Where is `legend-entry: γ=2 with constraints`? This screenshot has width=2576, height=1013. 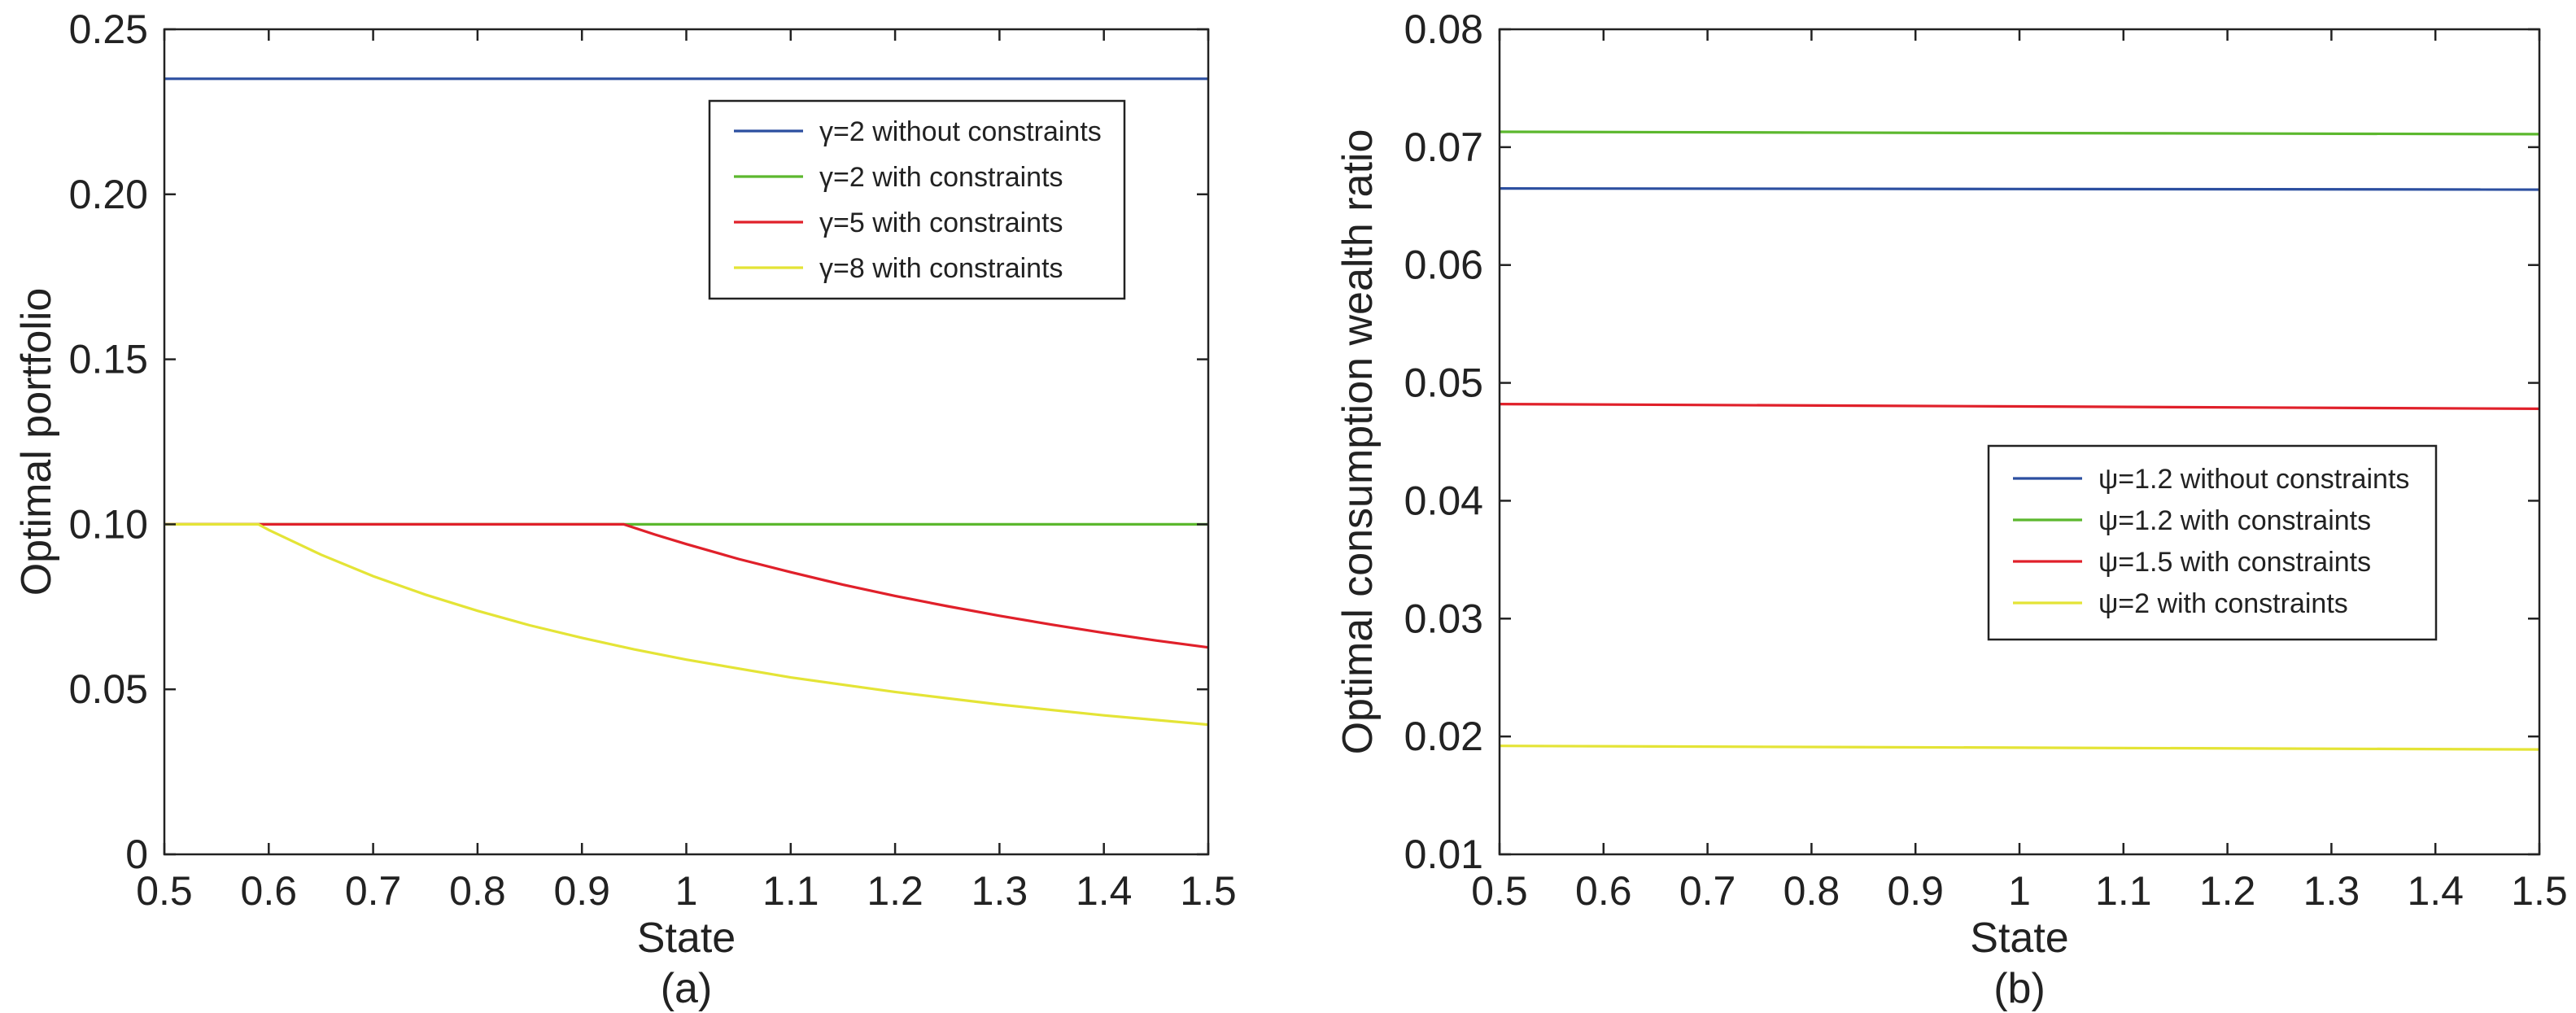
legend-entry: γ=2 with constraints is located at coordinates (941, 177).